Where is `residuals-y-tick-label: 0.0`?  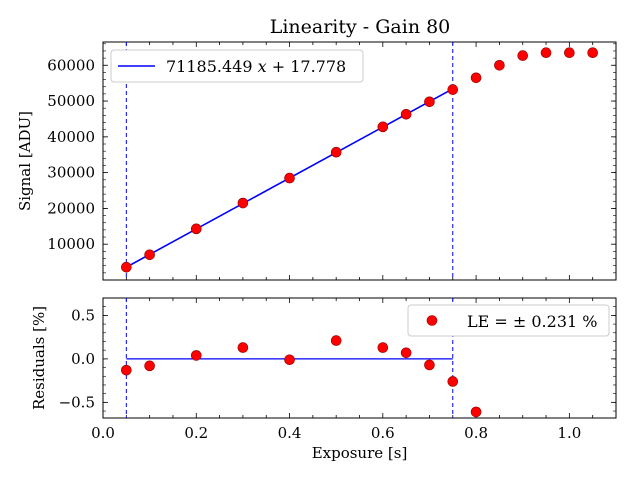 residuals-y-tick-label: 0.0 is located at coordinates (83, 359).